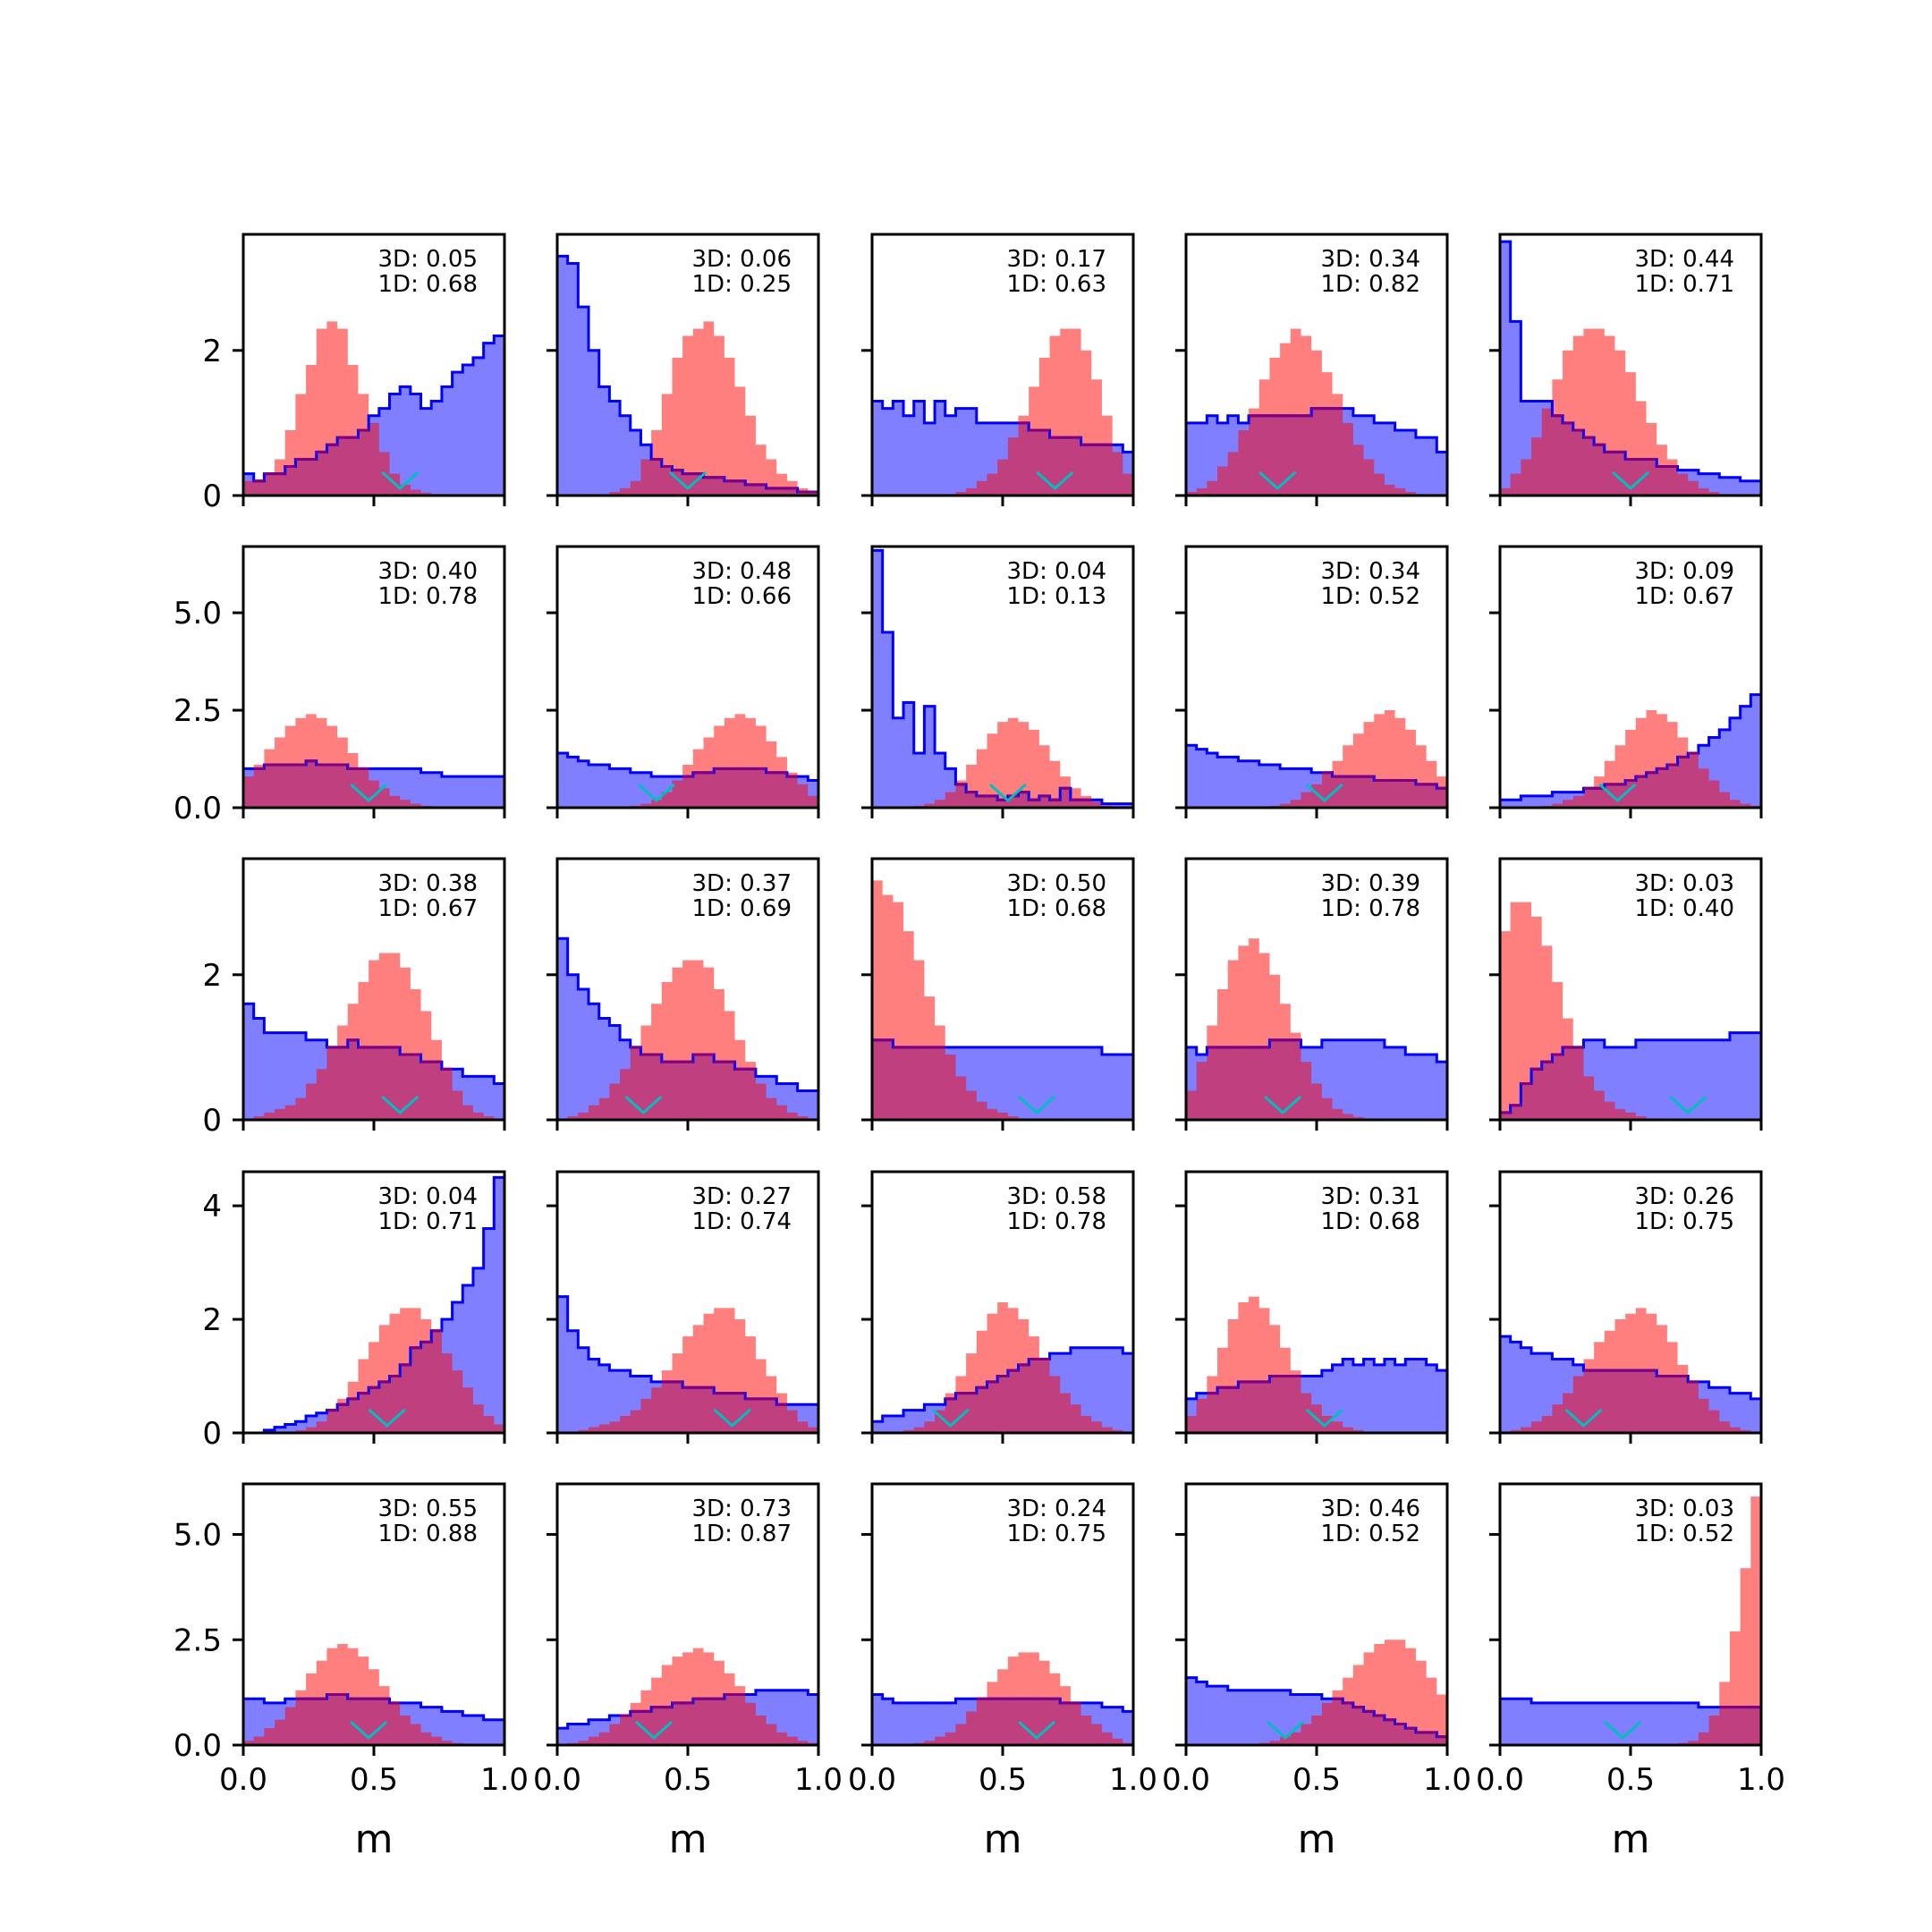 The image size is (1932, 1932). Describe the element at coordinates (428, 1509) in the screenshot. I see `label-3d: 3D: 0.55` at that location.